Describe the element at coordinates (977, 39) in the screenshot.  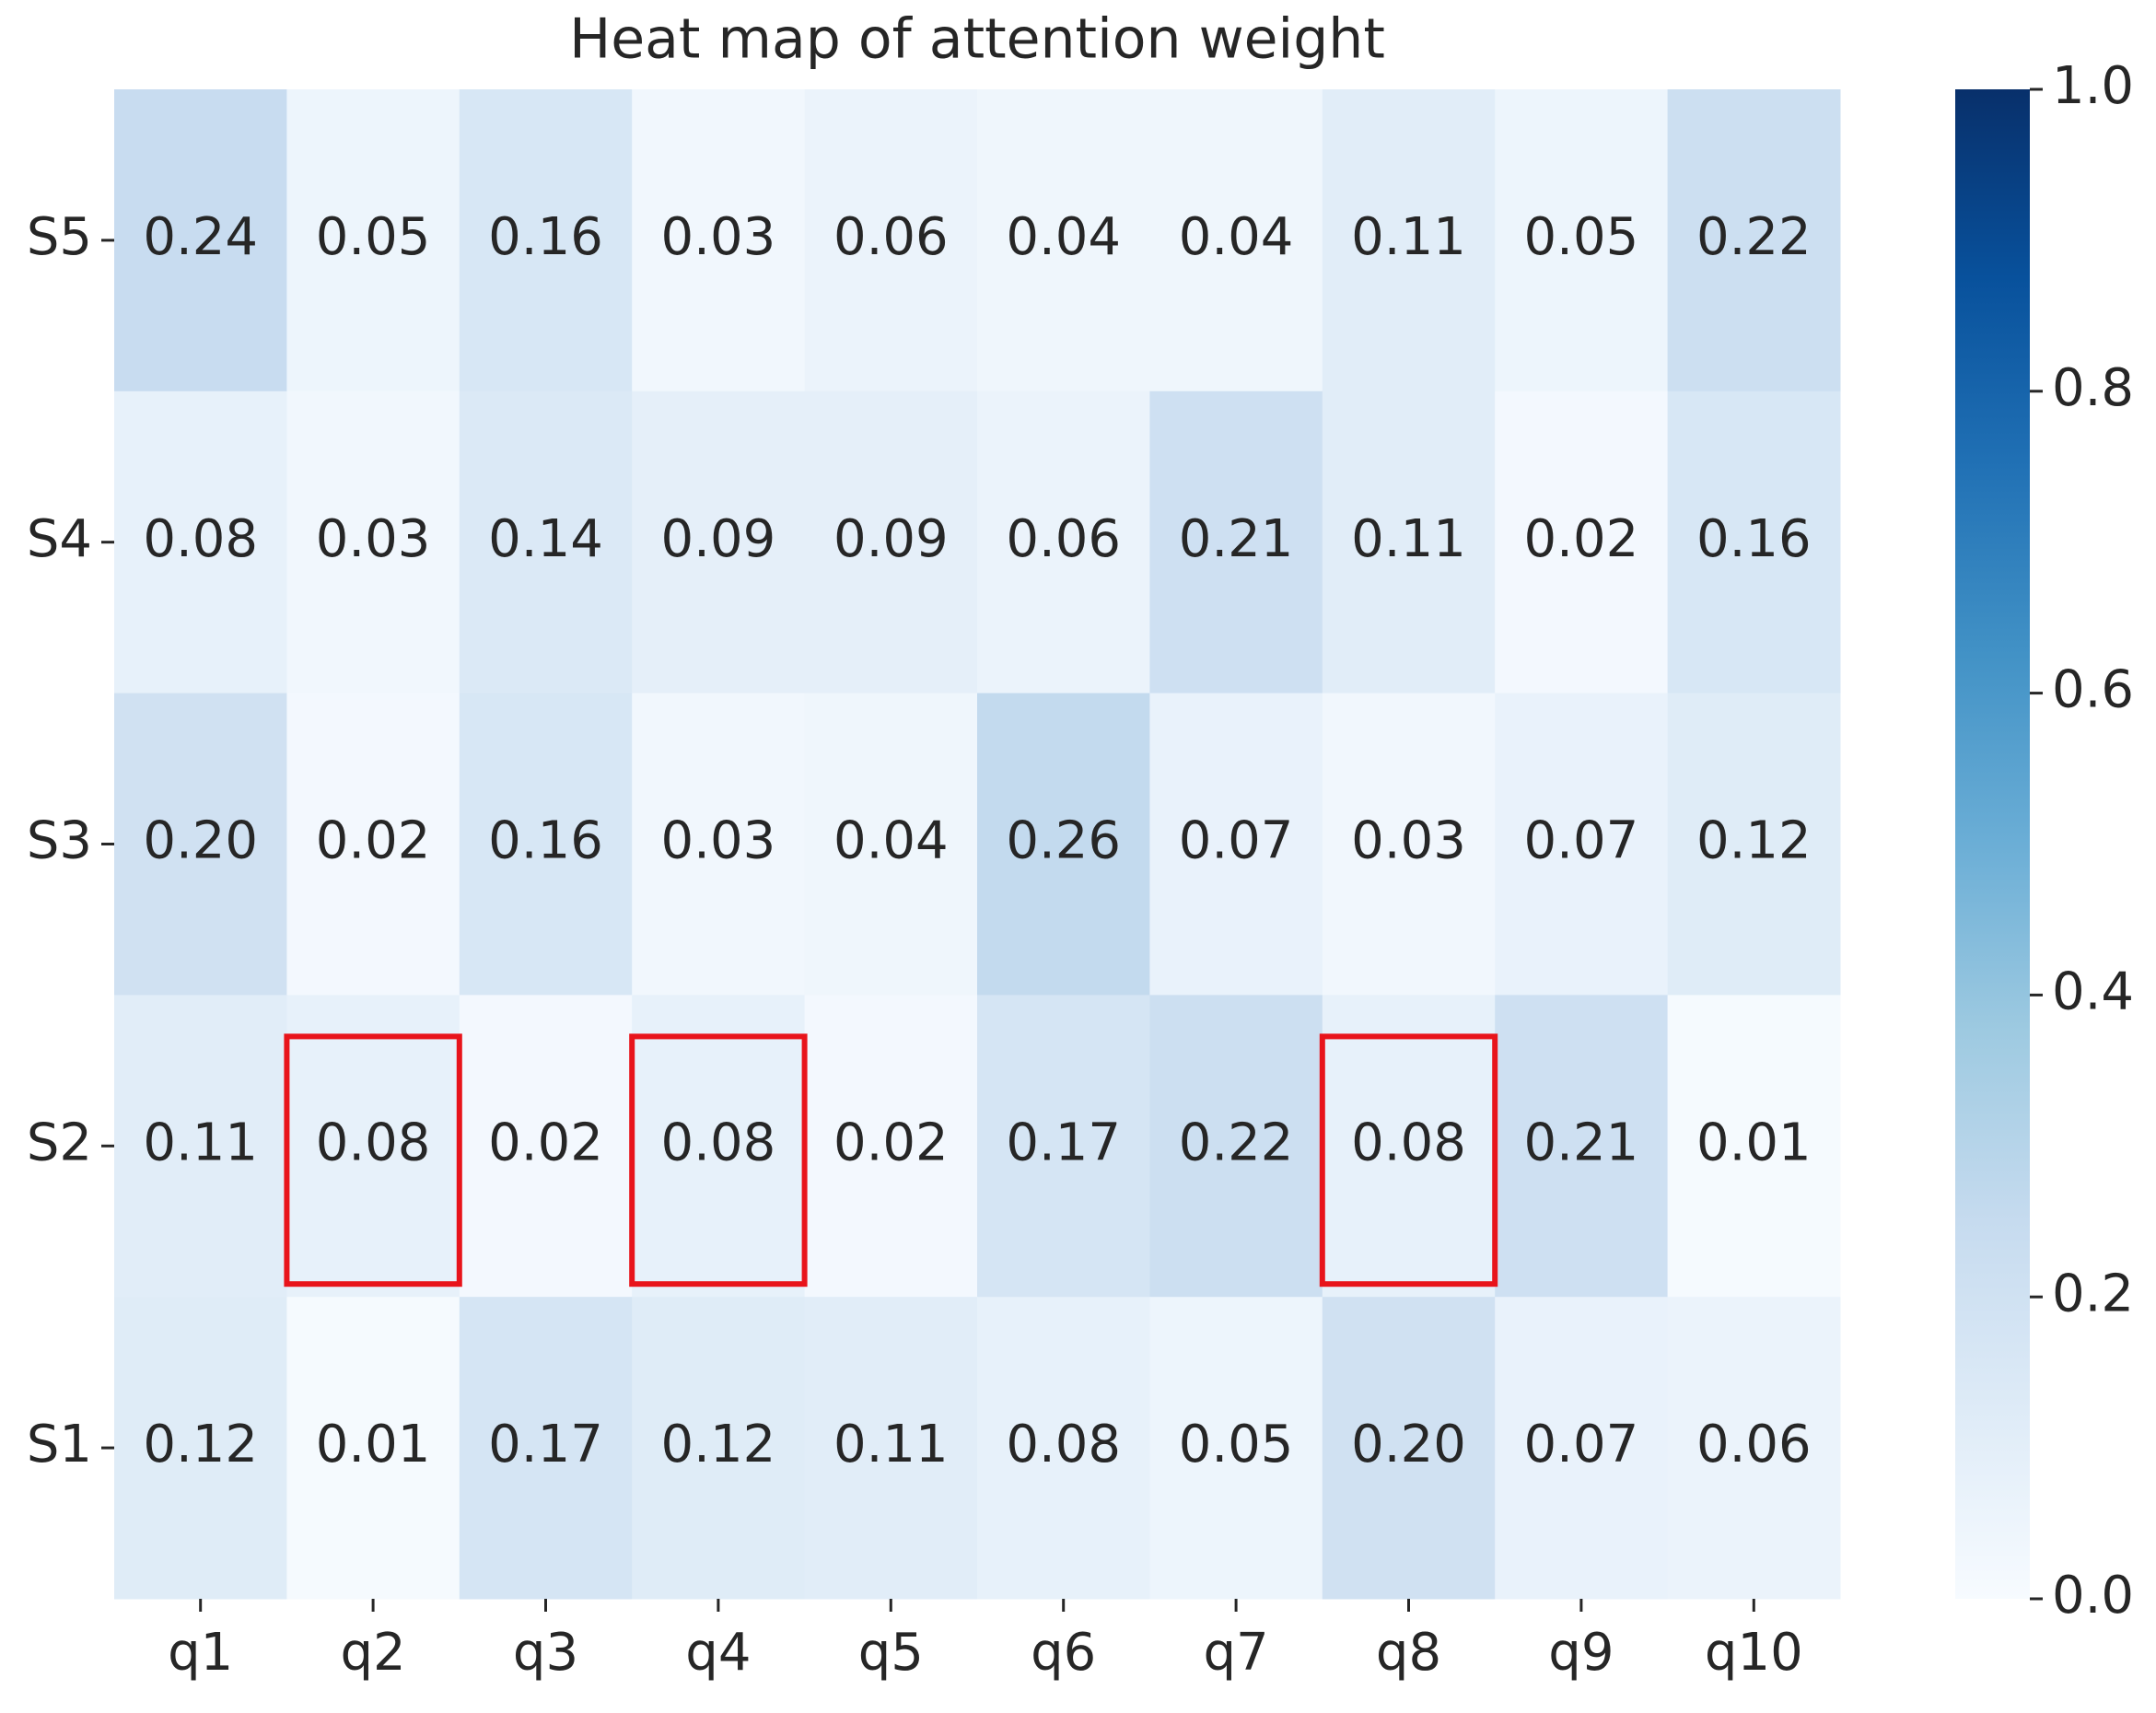
I see `chart-title: Heat map of attention weight` at that location.